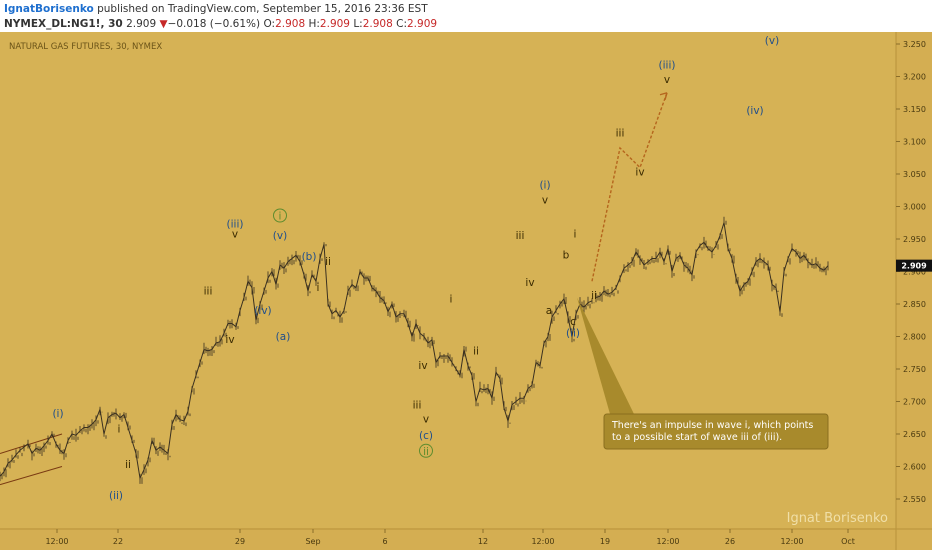 This screenshot has width=932, height=554. Describe the element at coordinates (377, 24) in the screenshot. I see `low-value: 2.908` at that location.